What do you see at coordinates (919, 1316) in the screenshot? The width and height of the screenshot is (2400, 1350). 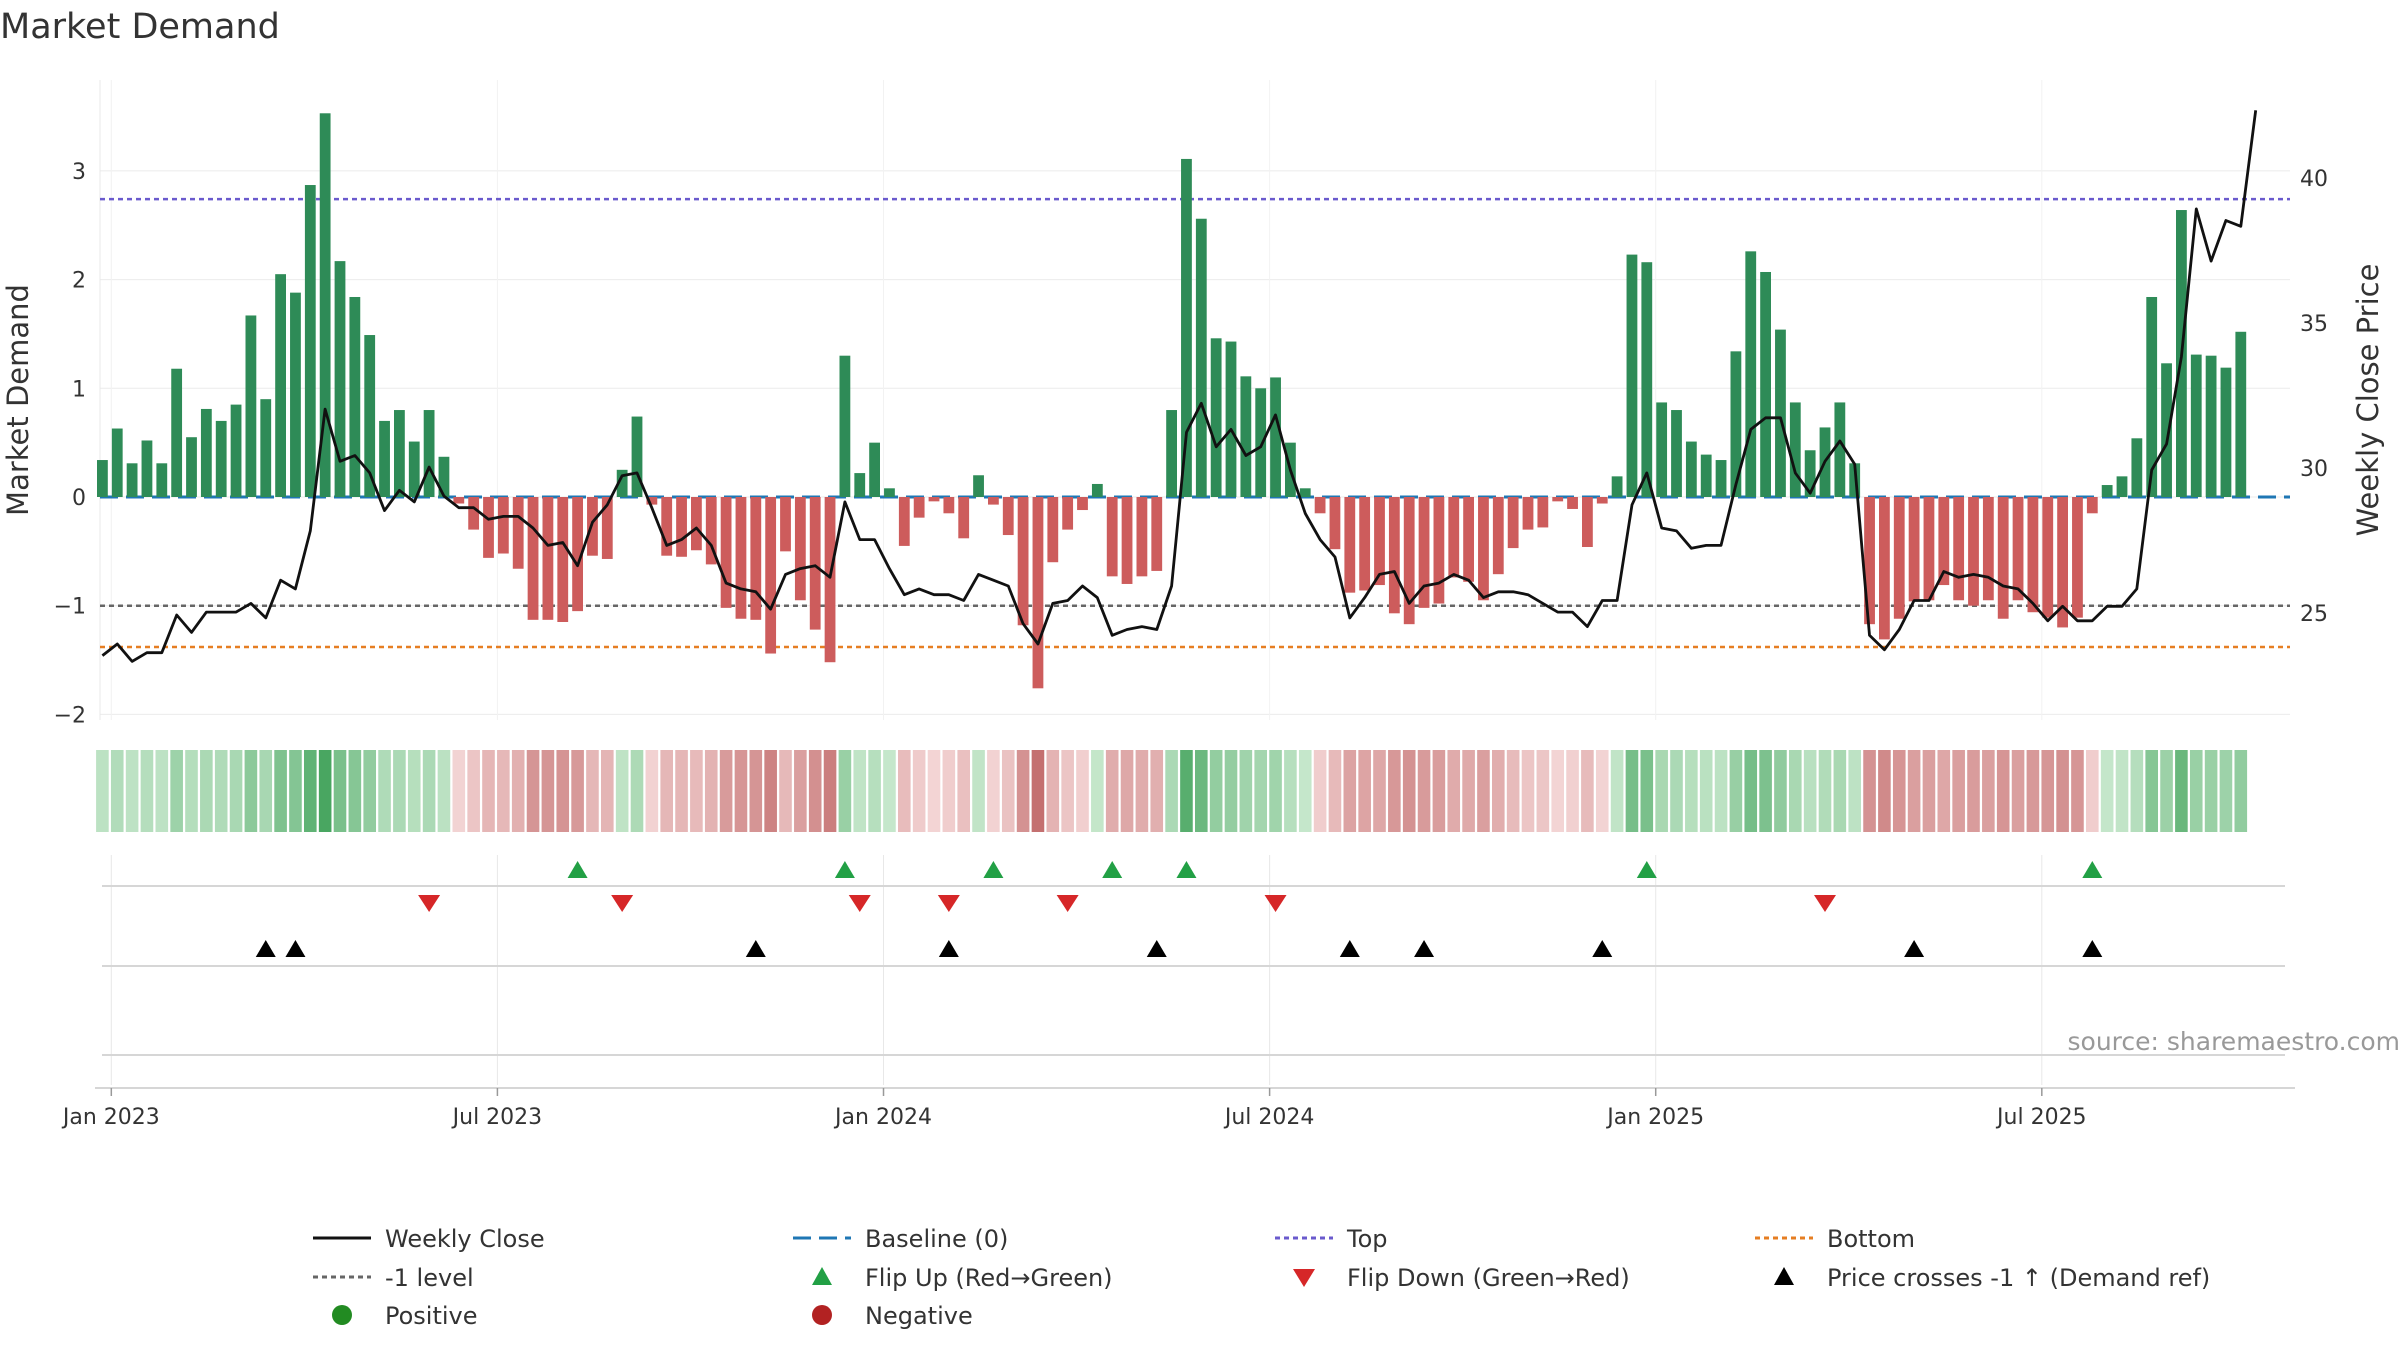 I see `legend-label-negative: Negative` at bounding box center [919, 1316].